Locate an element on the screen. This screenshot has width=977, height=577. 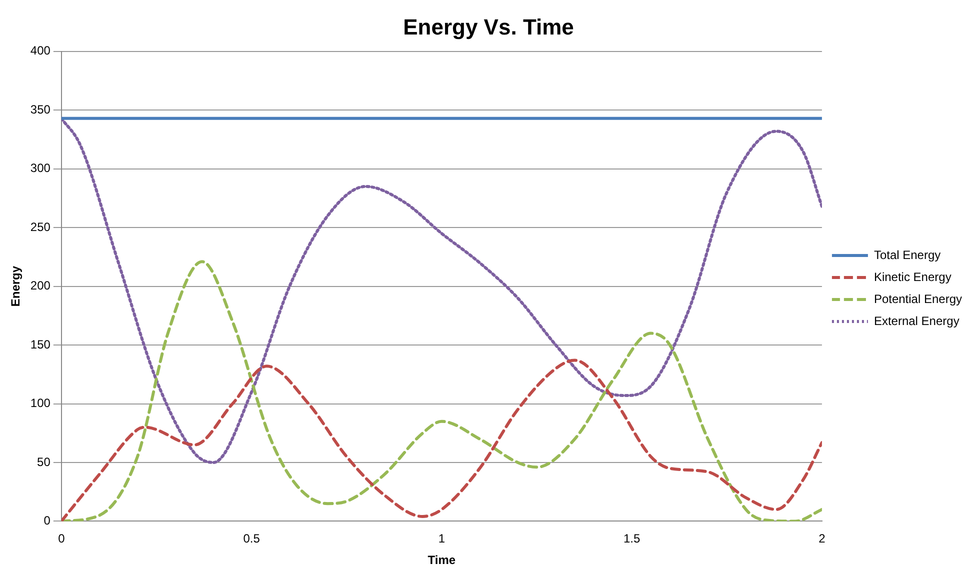
y-tick-label: 50 is located at coordinates (44, 461).